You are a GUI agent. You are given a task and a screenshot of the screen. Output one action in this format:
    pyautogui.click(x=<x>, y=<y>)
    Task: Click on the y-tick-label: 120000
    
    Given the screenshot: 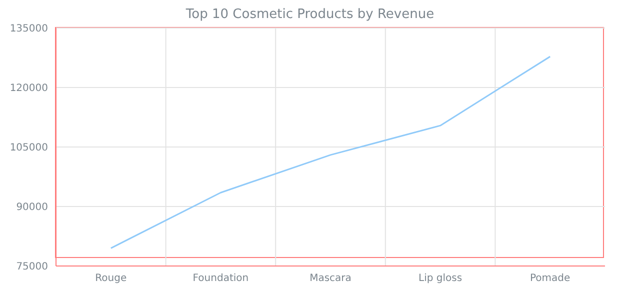 What is the action you would take?
    pyautogui.click(x=29, y=88)
    